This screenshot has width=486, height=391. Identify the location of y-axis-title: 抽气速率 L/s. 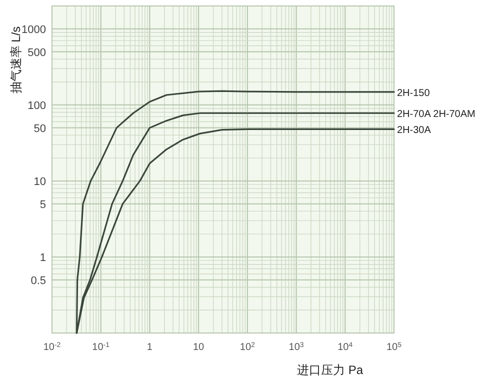
(16, 60).